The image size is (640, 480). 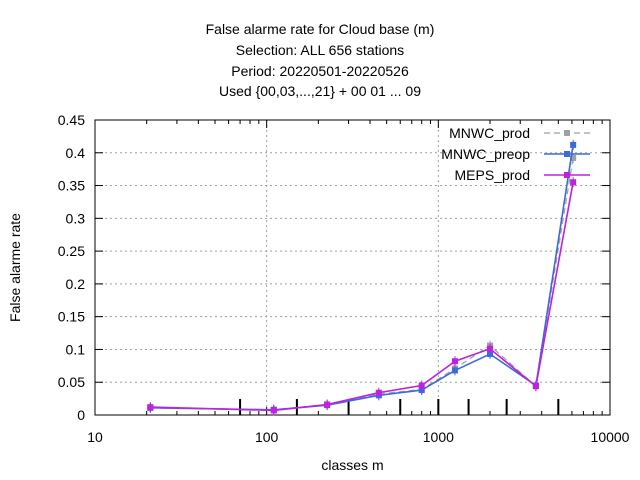 What do you see at coordinates (492, 175) in the screenshot?
I see `legend-label: MEPS_prod` at bounding box center [492, 175].